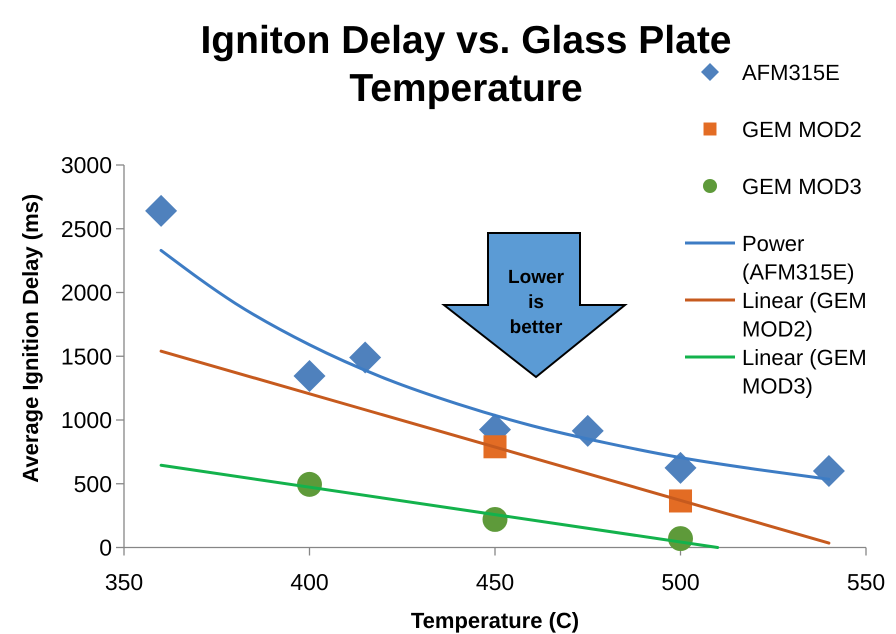  I want to click on legend-label: Linear (GEM MOD2), so click(804, 314).